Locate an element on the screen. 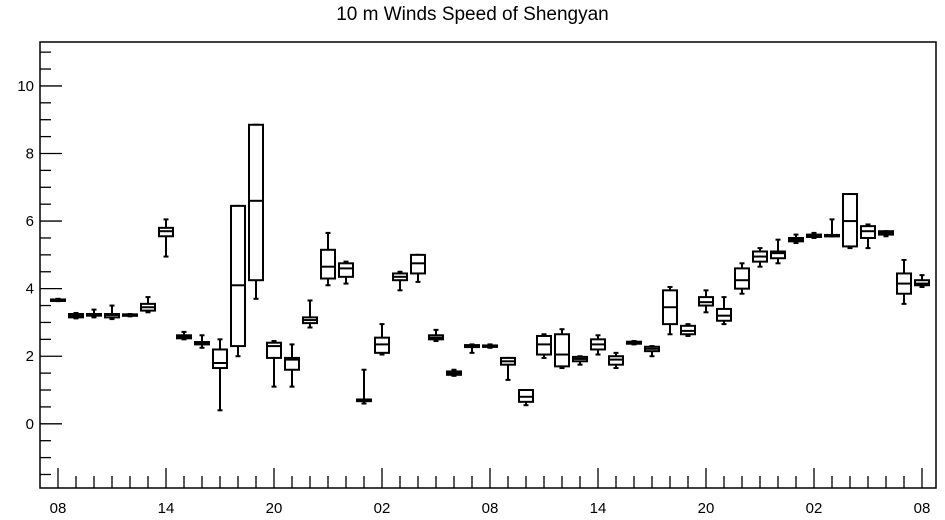 This screenshot has width=945, height=520. y-tick-label: 0 is located at coordinates (30, 424).